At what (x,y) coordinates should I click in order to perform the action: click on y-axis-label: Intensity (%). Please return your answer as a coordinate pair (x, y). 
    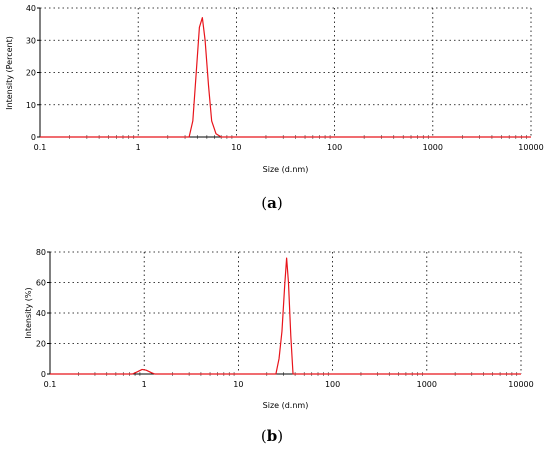
    Looking at the image, I should click on (28, 312).